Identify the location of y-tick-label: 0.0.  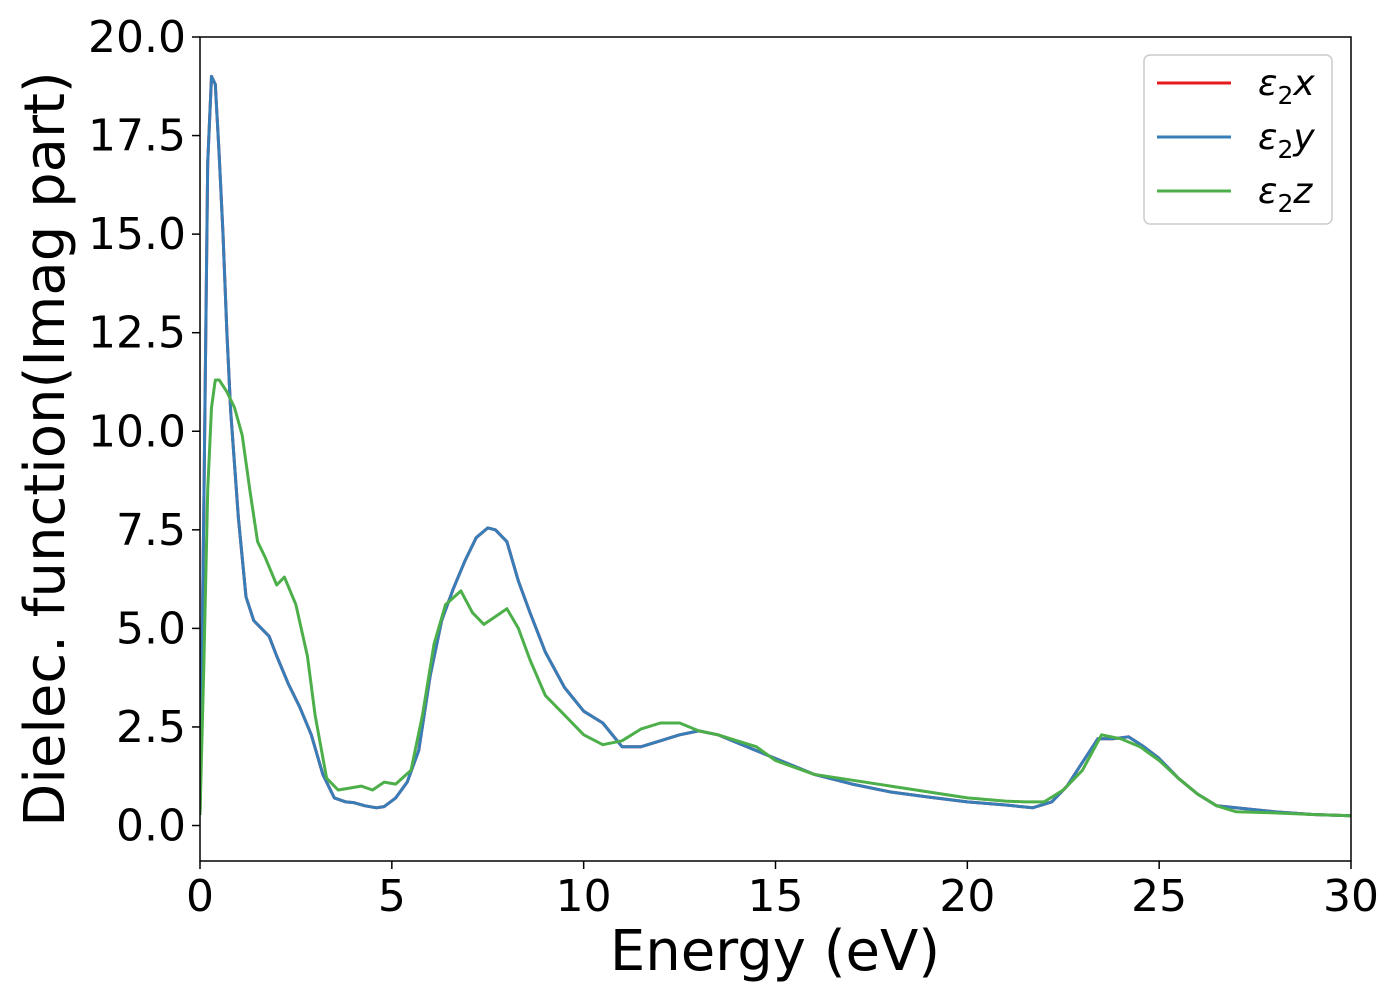
(151, 826).